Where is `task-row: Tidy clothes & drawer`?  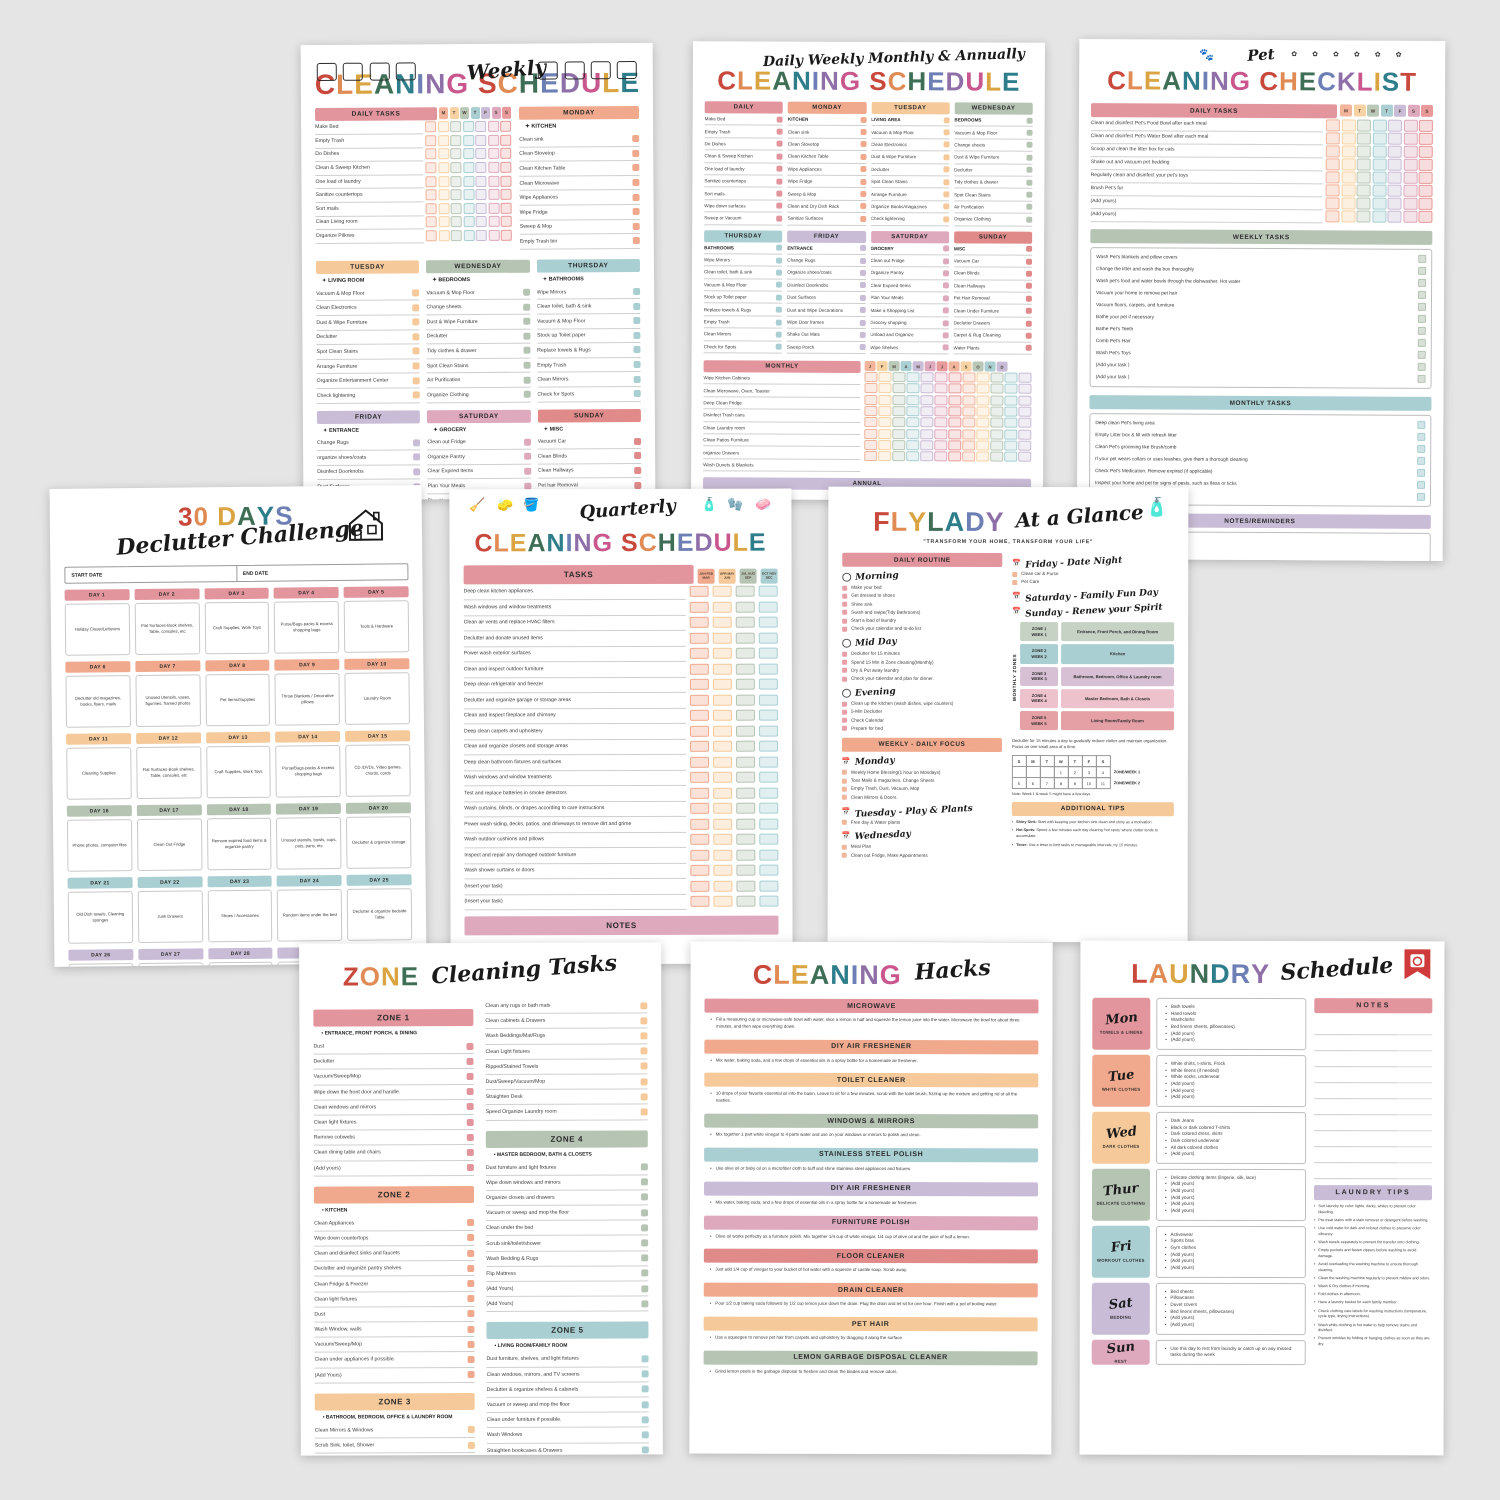 task-row: Tidy clothes & drawer is located at coordinates (478, 351).